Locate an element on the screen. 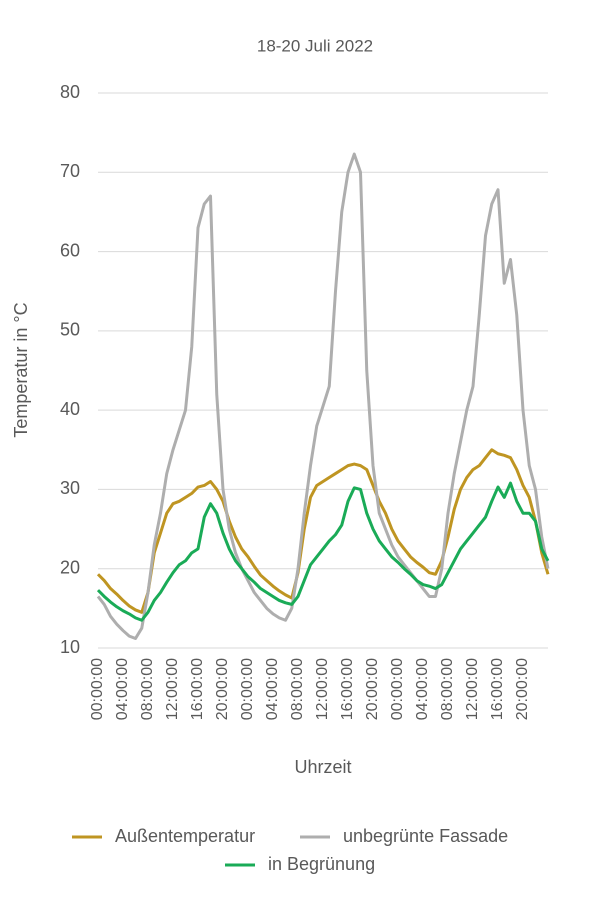 The image size is (600, 900). y-tick-label: 70 is located at coordinates (70, 171).